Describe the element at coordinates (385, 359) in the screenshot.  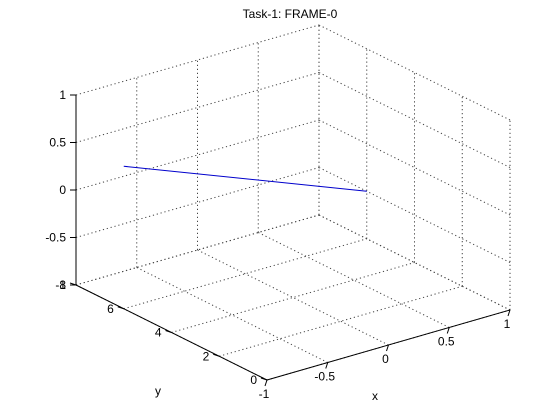
I see `x-tick-label: 0` at that location.